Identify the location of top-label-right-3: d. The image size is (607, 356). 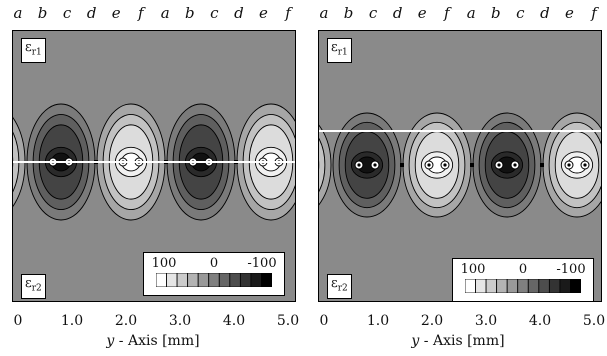
(397, 13).